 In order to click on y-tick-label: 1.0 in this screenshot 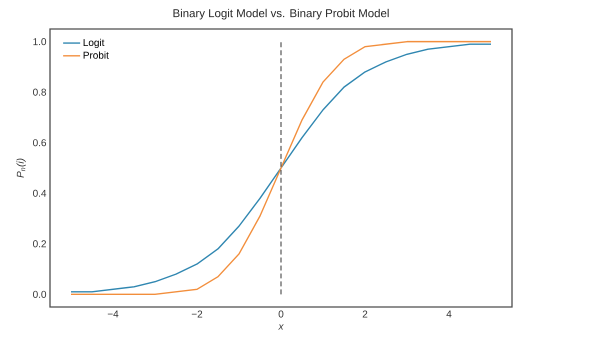, I will do `click(39, 42)`.